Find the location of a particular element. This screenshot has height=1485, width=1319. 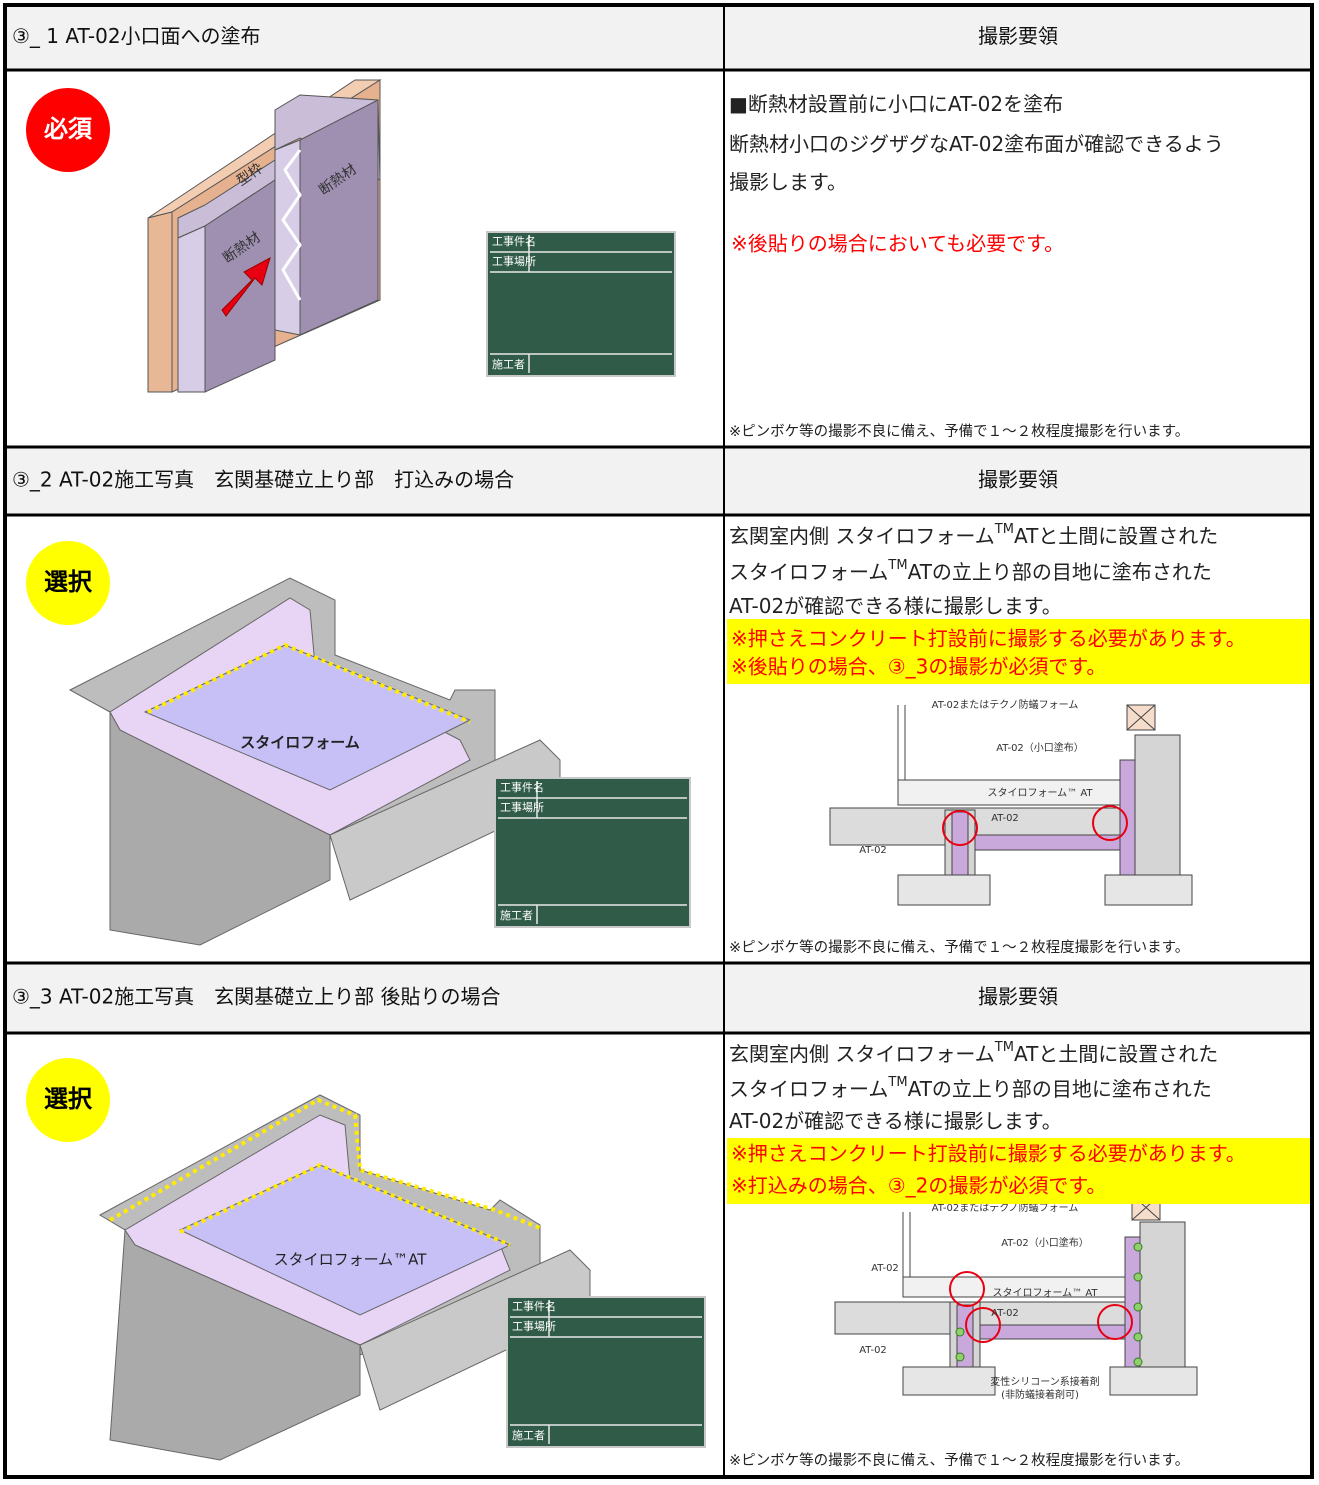

illustration-3: スタイロフォーム™AT is located at coordinates (344, 1277).